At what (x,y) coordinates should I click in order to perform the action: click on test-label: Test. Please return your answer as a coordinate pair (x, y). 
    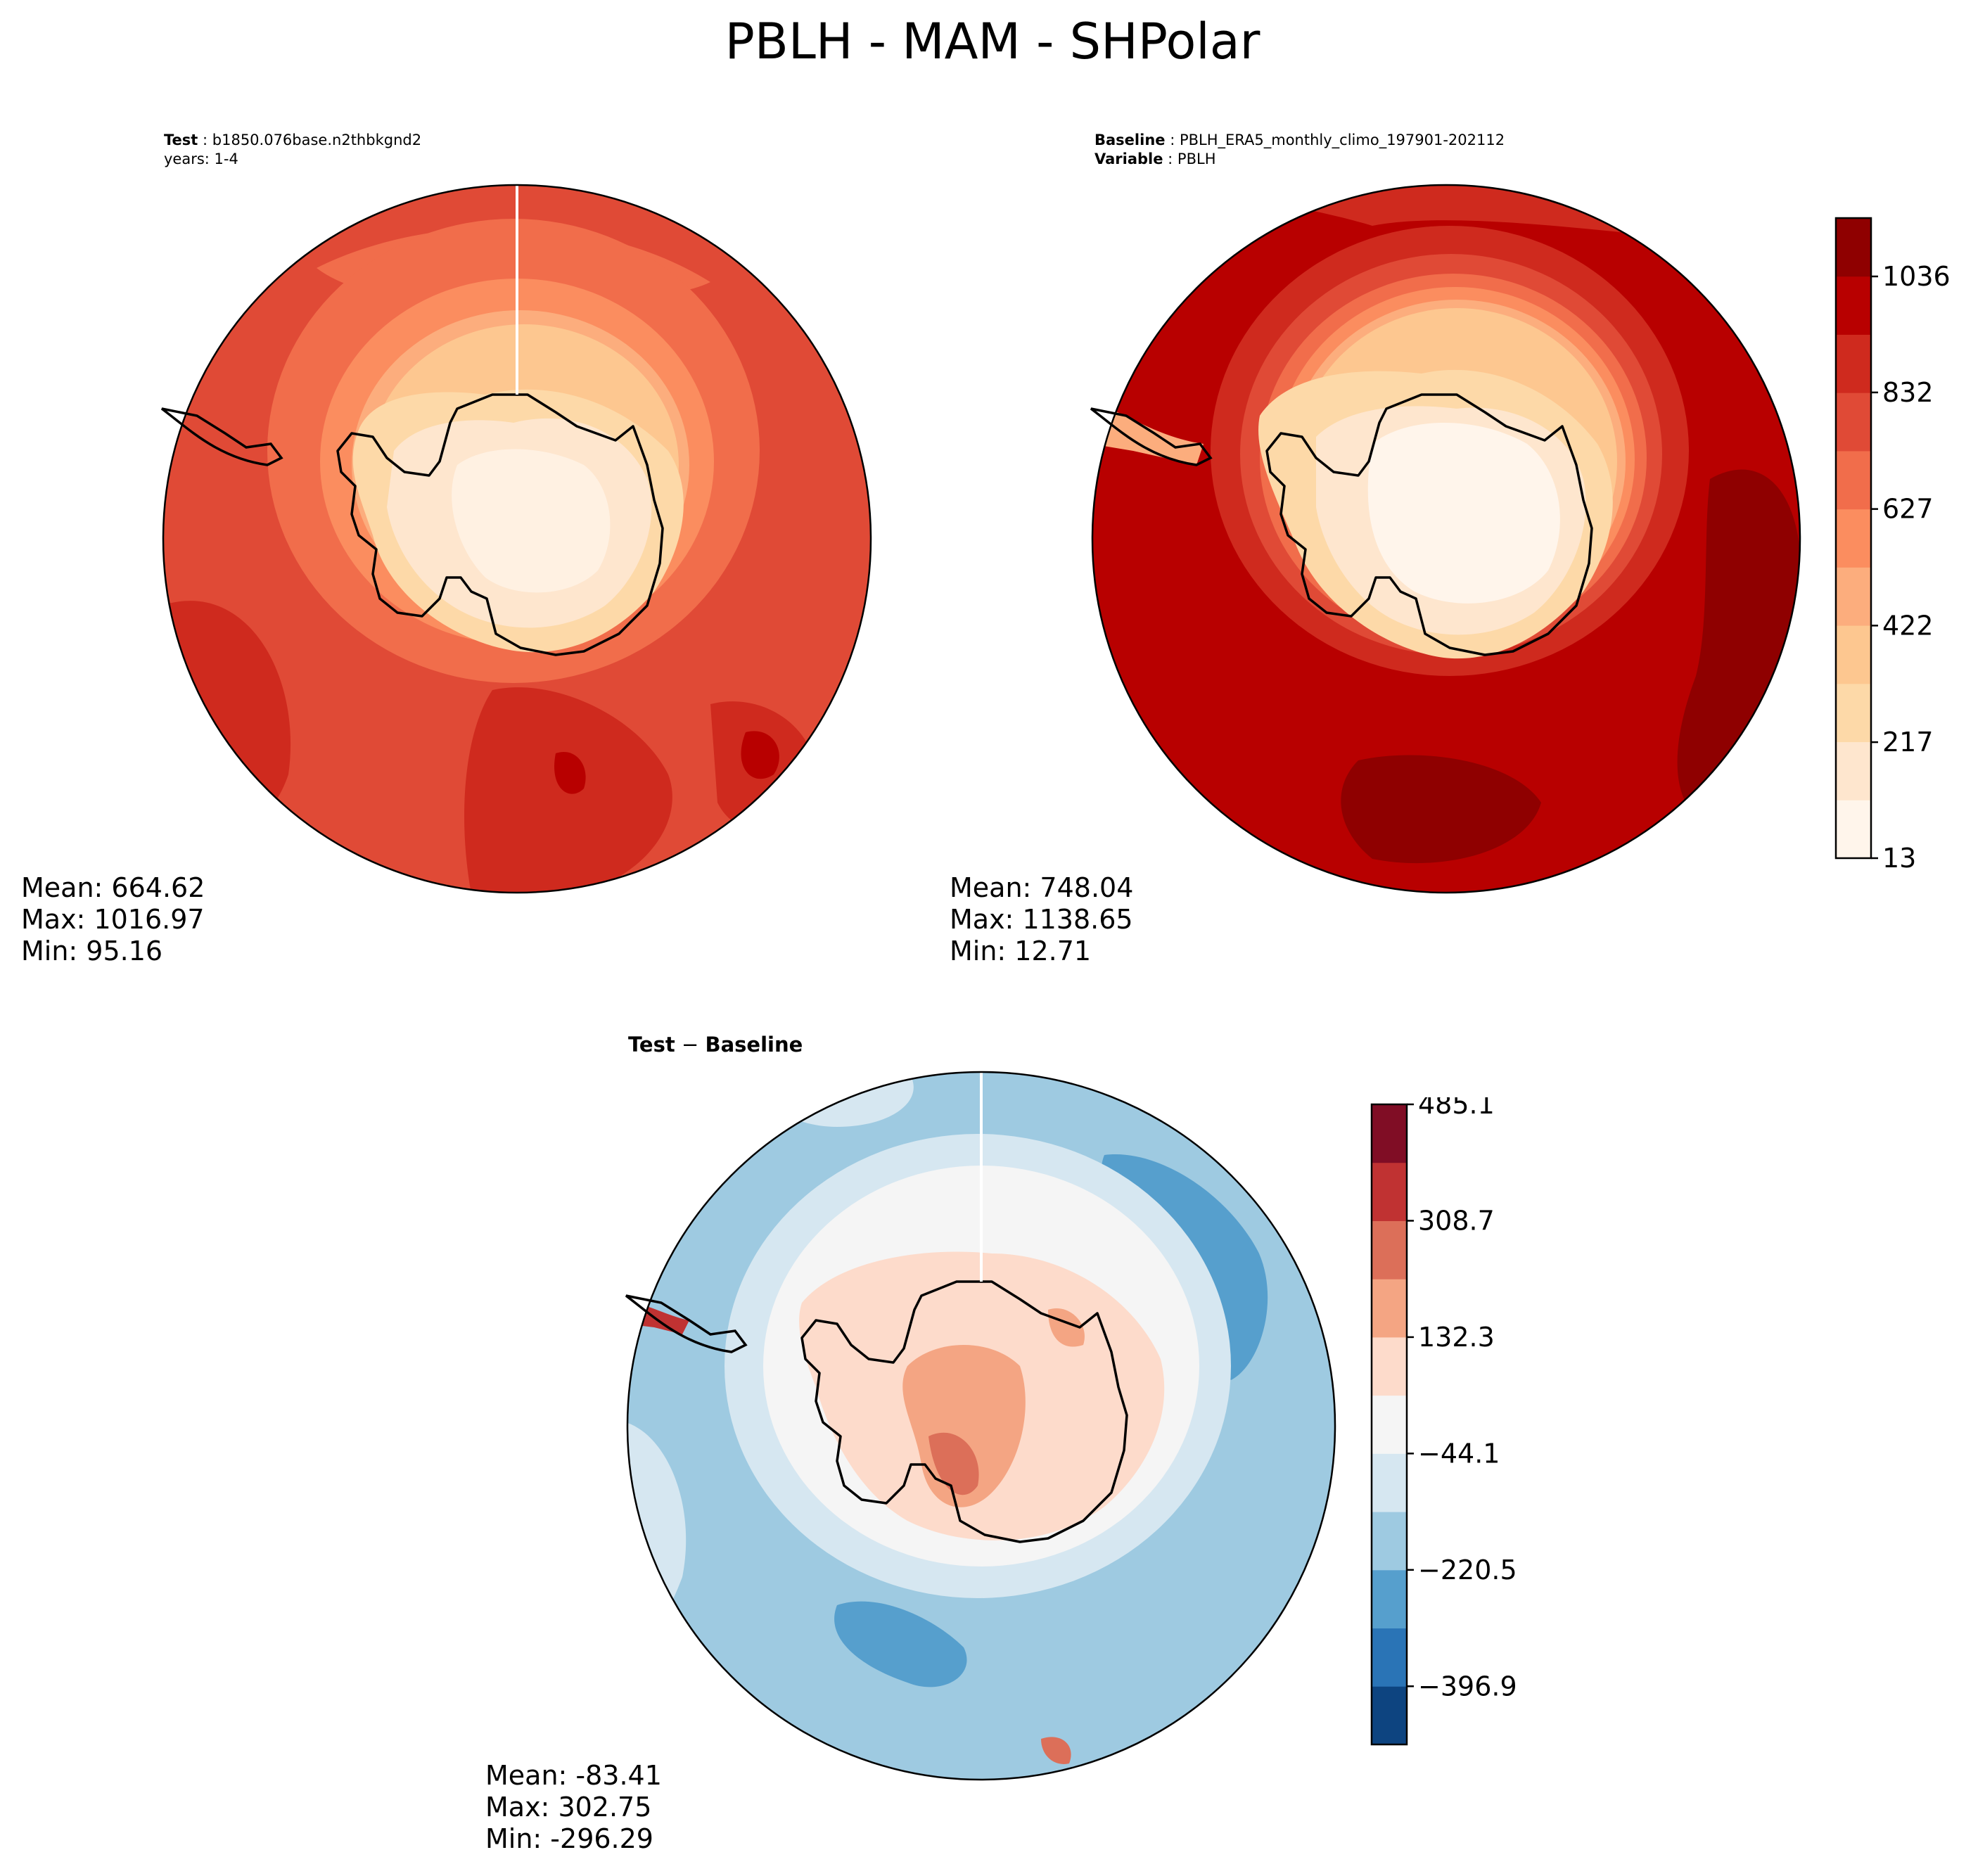
    Looking at the image, I should click on (181, 140).